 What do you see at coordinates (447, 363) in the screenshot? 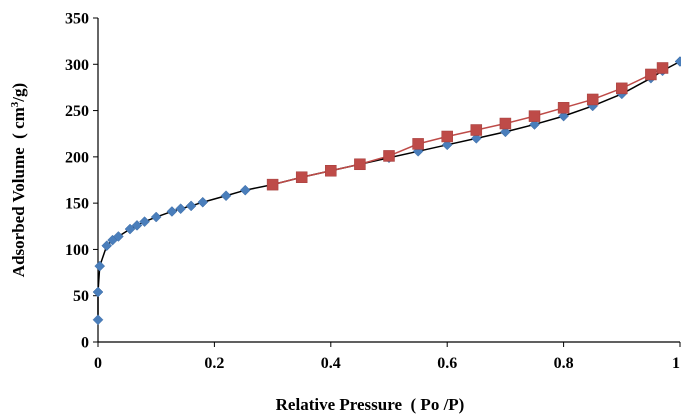
I see `x-tick-label: 0.6` at bounding box center [447, 363].